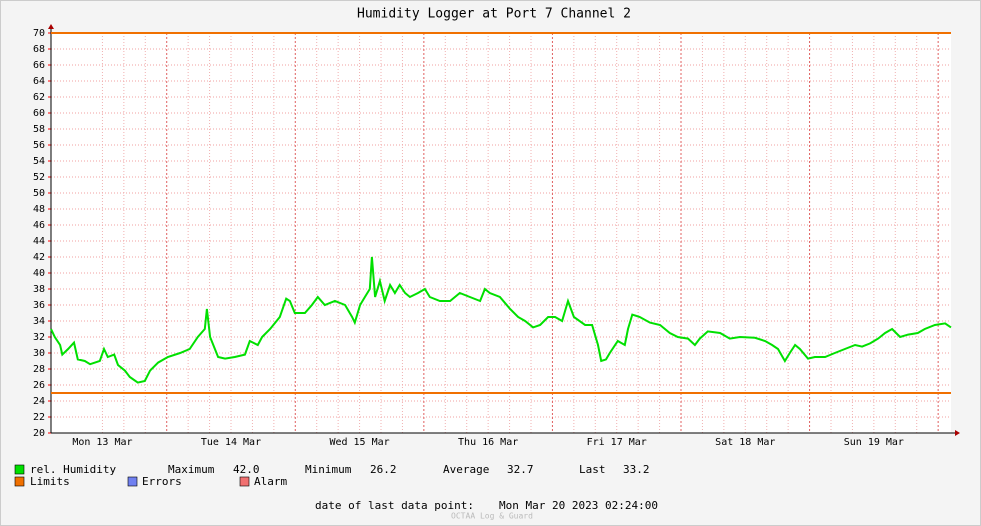 This screenshot has height=526, width=981. Describe the element at coordinates (39, 161) in the screenshot. I see `y-tick-label: 54` at that location.